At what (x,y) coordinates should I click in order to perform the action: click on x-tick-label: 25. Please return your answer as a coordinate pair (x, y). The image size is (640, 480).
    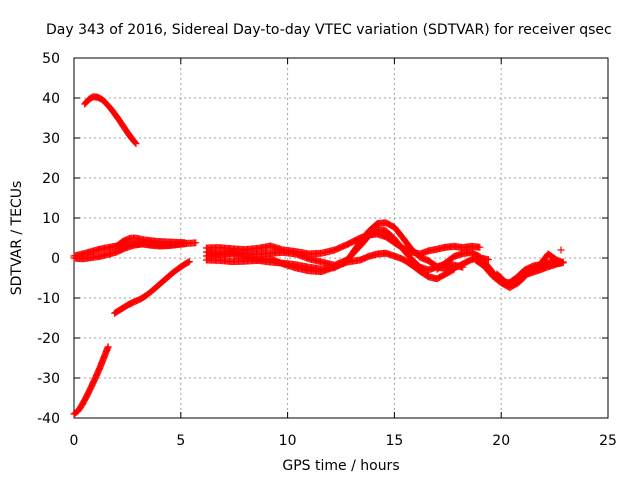
    Looking at the image, I should click on (608, 441).